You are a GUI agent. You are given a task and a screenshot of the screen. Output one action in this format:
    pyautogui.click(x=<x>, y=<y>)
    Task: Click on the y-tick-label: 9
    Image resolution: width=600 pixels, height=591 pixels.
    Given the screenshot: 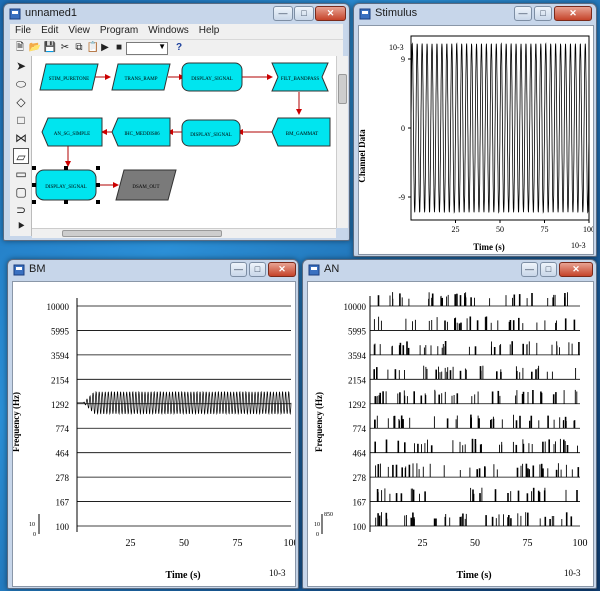 What is the action you would take?
    pyautogui.click(x=403, y=59)
    